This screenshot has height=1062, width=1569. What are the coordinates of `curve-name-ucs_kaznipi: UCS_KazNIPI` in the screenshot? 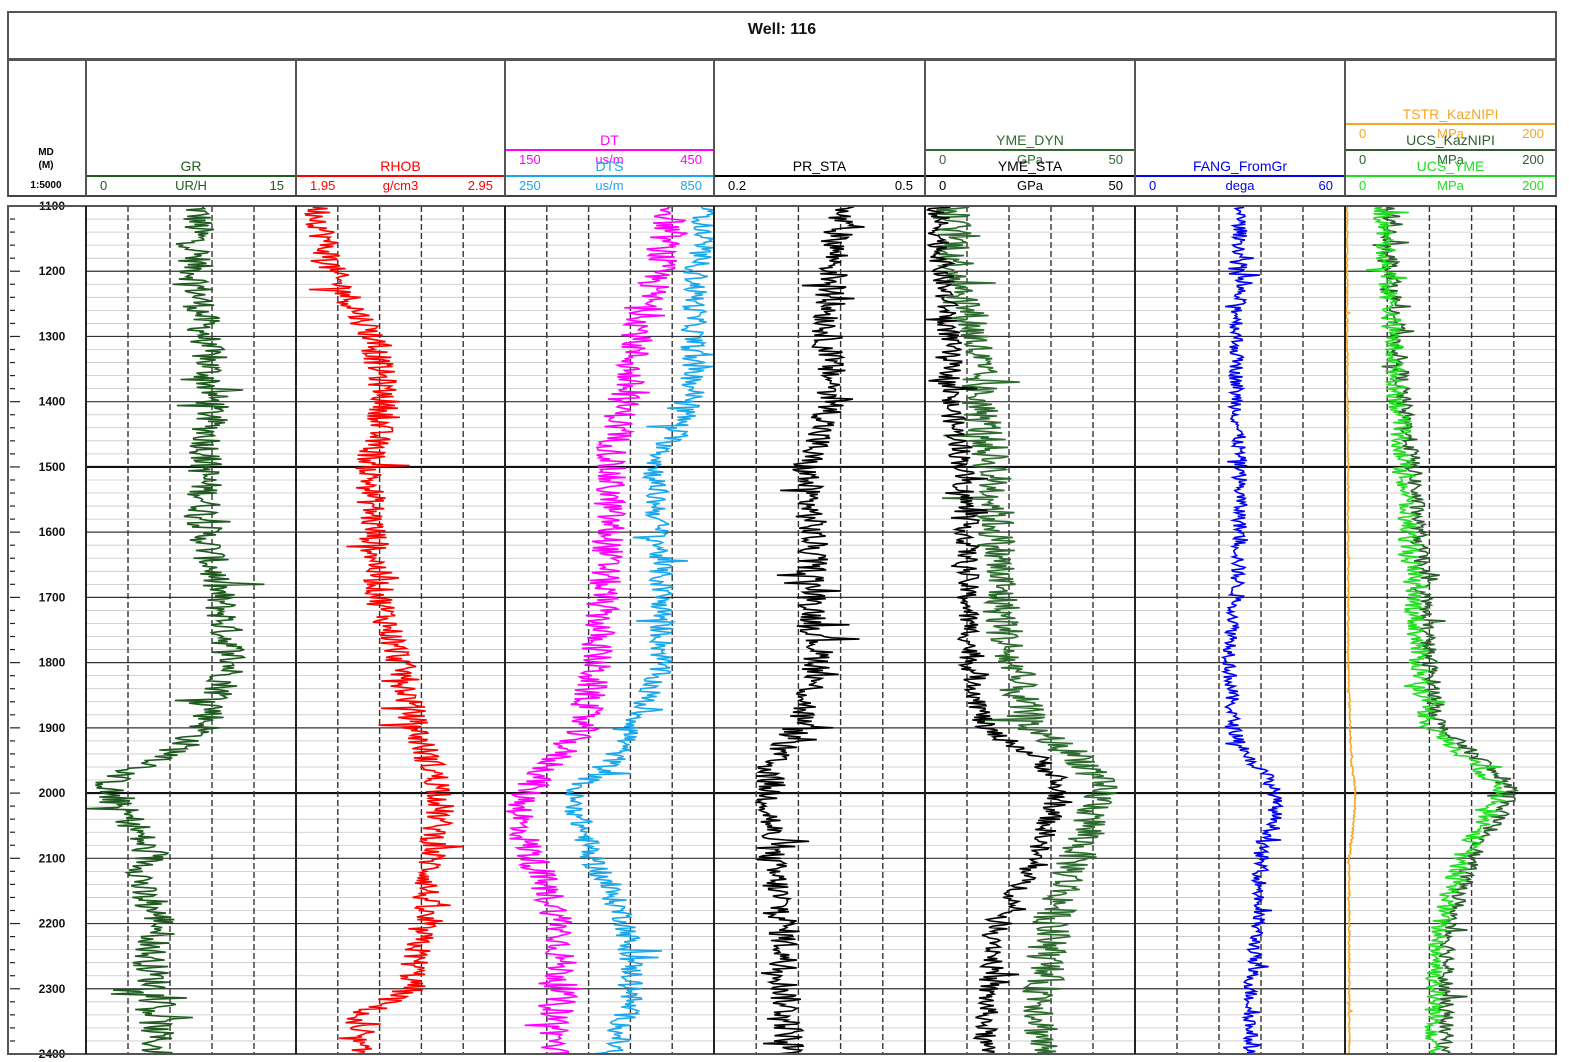 It's located at (1450, 140).